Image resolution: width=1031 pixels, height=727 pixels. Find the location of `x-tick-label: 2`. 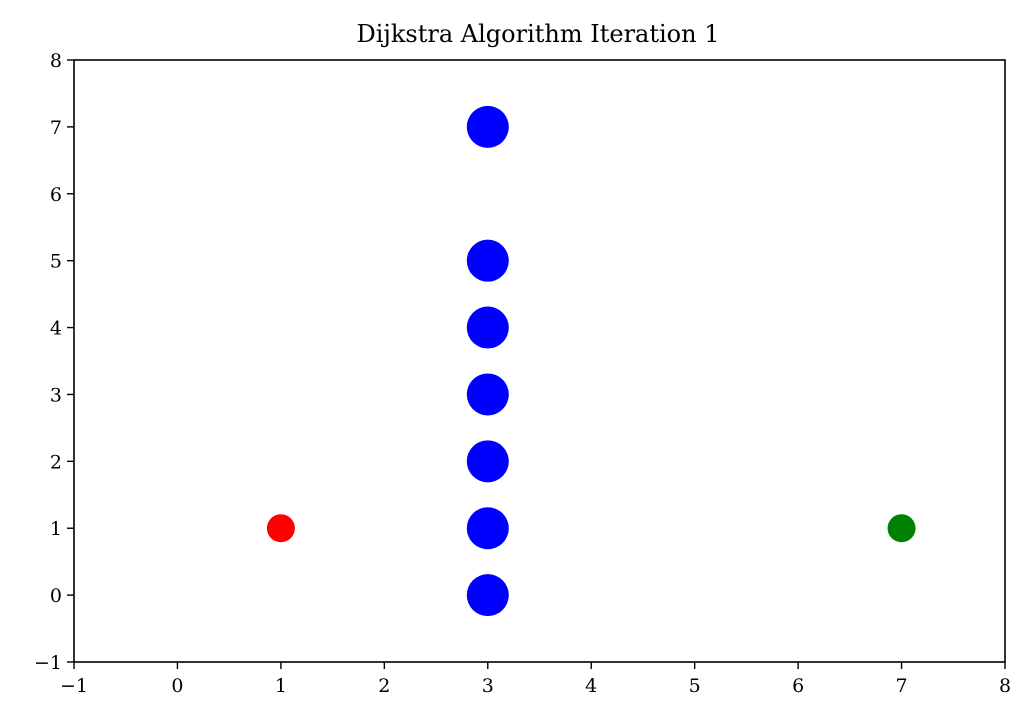

x-tick-label: 2 is located at coordinates (384, 686).